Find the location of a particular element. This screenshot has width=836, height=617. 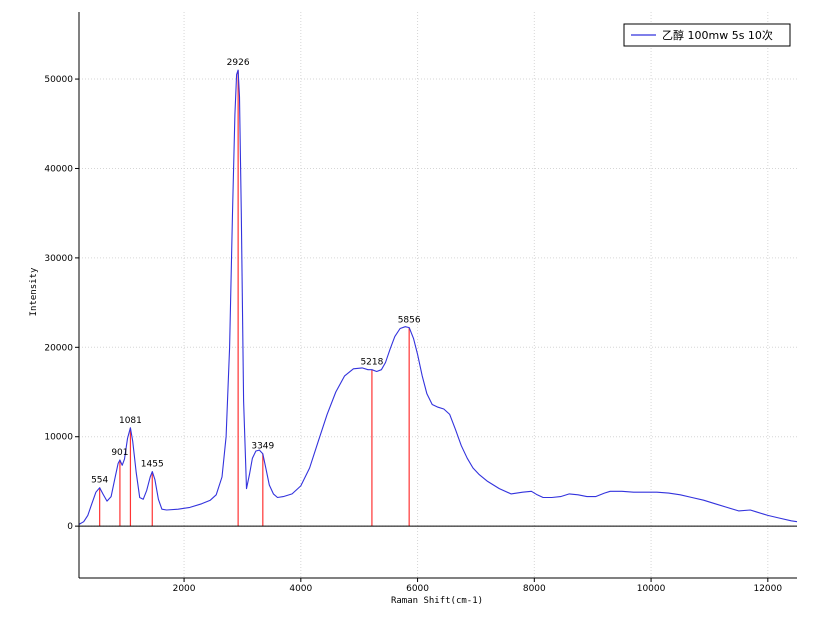

peak-label-901: 901 is located at coordinates (119, 453).